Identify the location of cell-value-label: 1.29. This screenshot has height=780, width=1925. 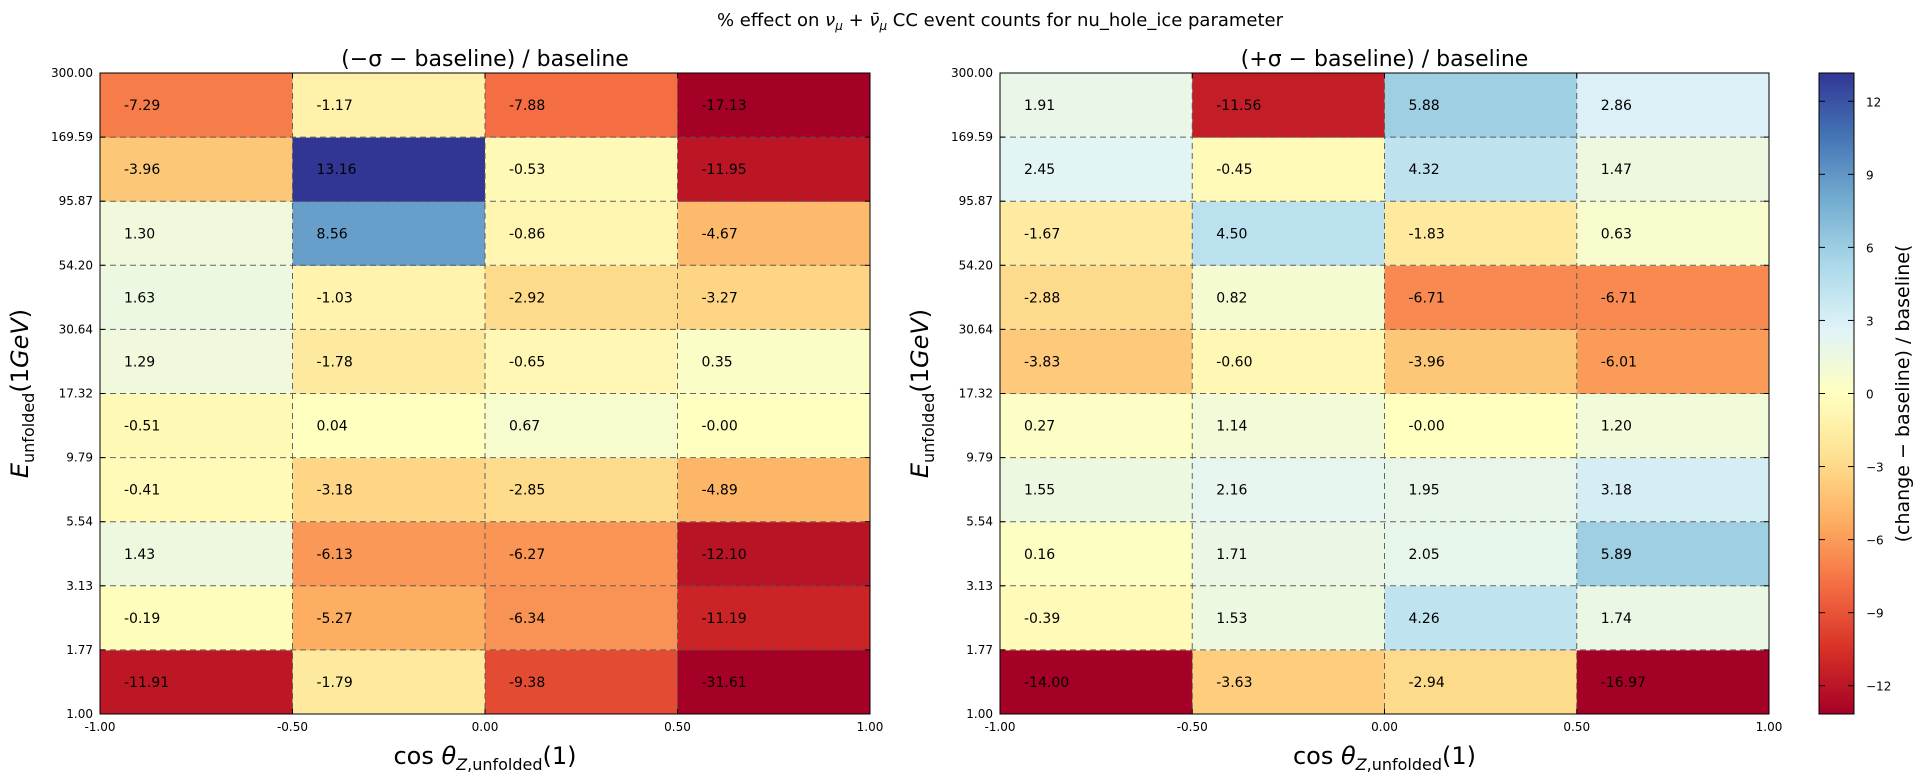
(139, 362).